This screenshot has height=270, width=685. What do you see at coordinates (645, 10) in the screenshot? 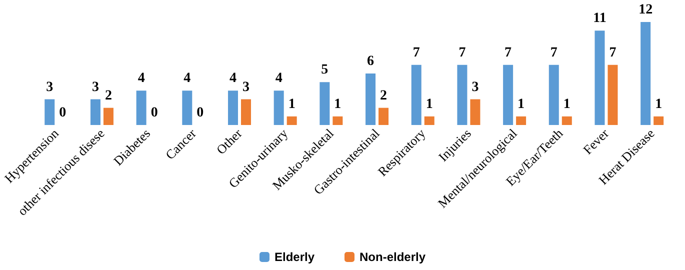
I see `data-label: 12` at bounding box center [645, 10].